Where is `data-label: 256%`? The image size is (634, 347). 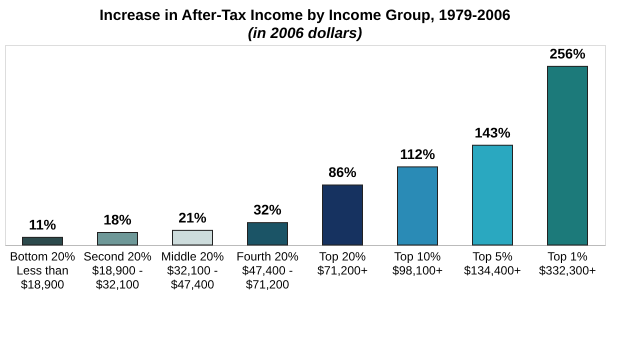
data-label: 256% is located at coordinates (568, 53).